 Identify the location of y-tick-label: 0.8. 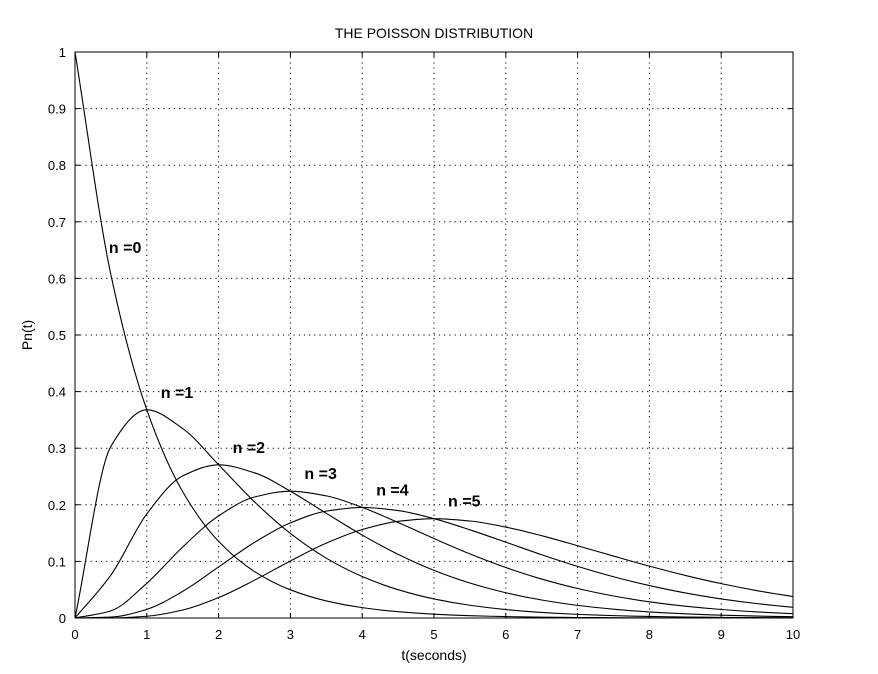
(57, 165).